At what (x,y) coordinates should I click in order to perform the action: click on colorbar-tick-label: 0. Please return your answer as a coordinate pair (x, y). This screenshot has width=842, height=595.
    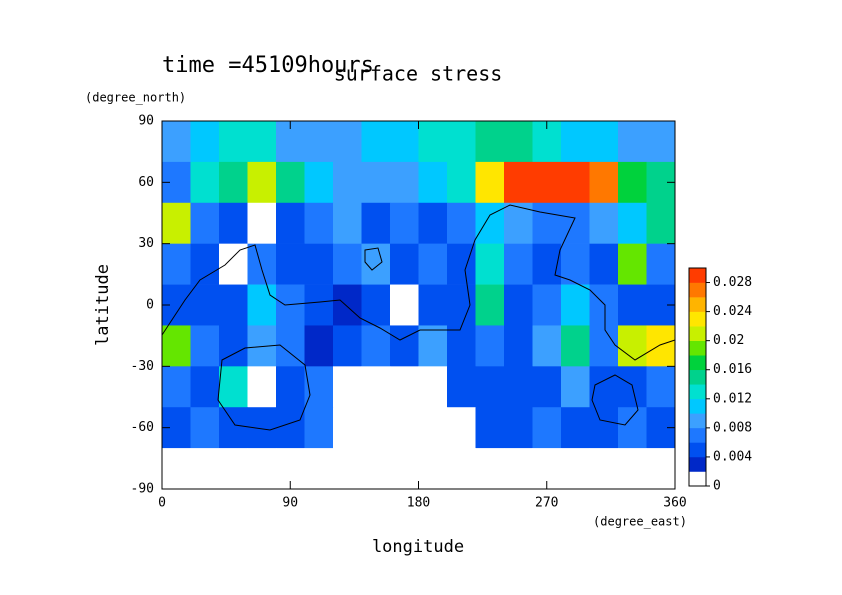
    Looking at the image, I should click on (717, 486).